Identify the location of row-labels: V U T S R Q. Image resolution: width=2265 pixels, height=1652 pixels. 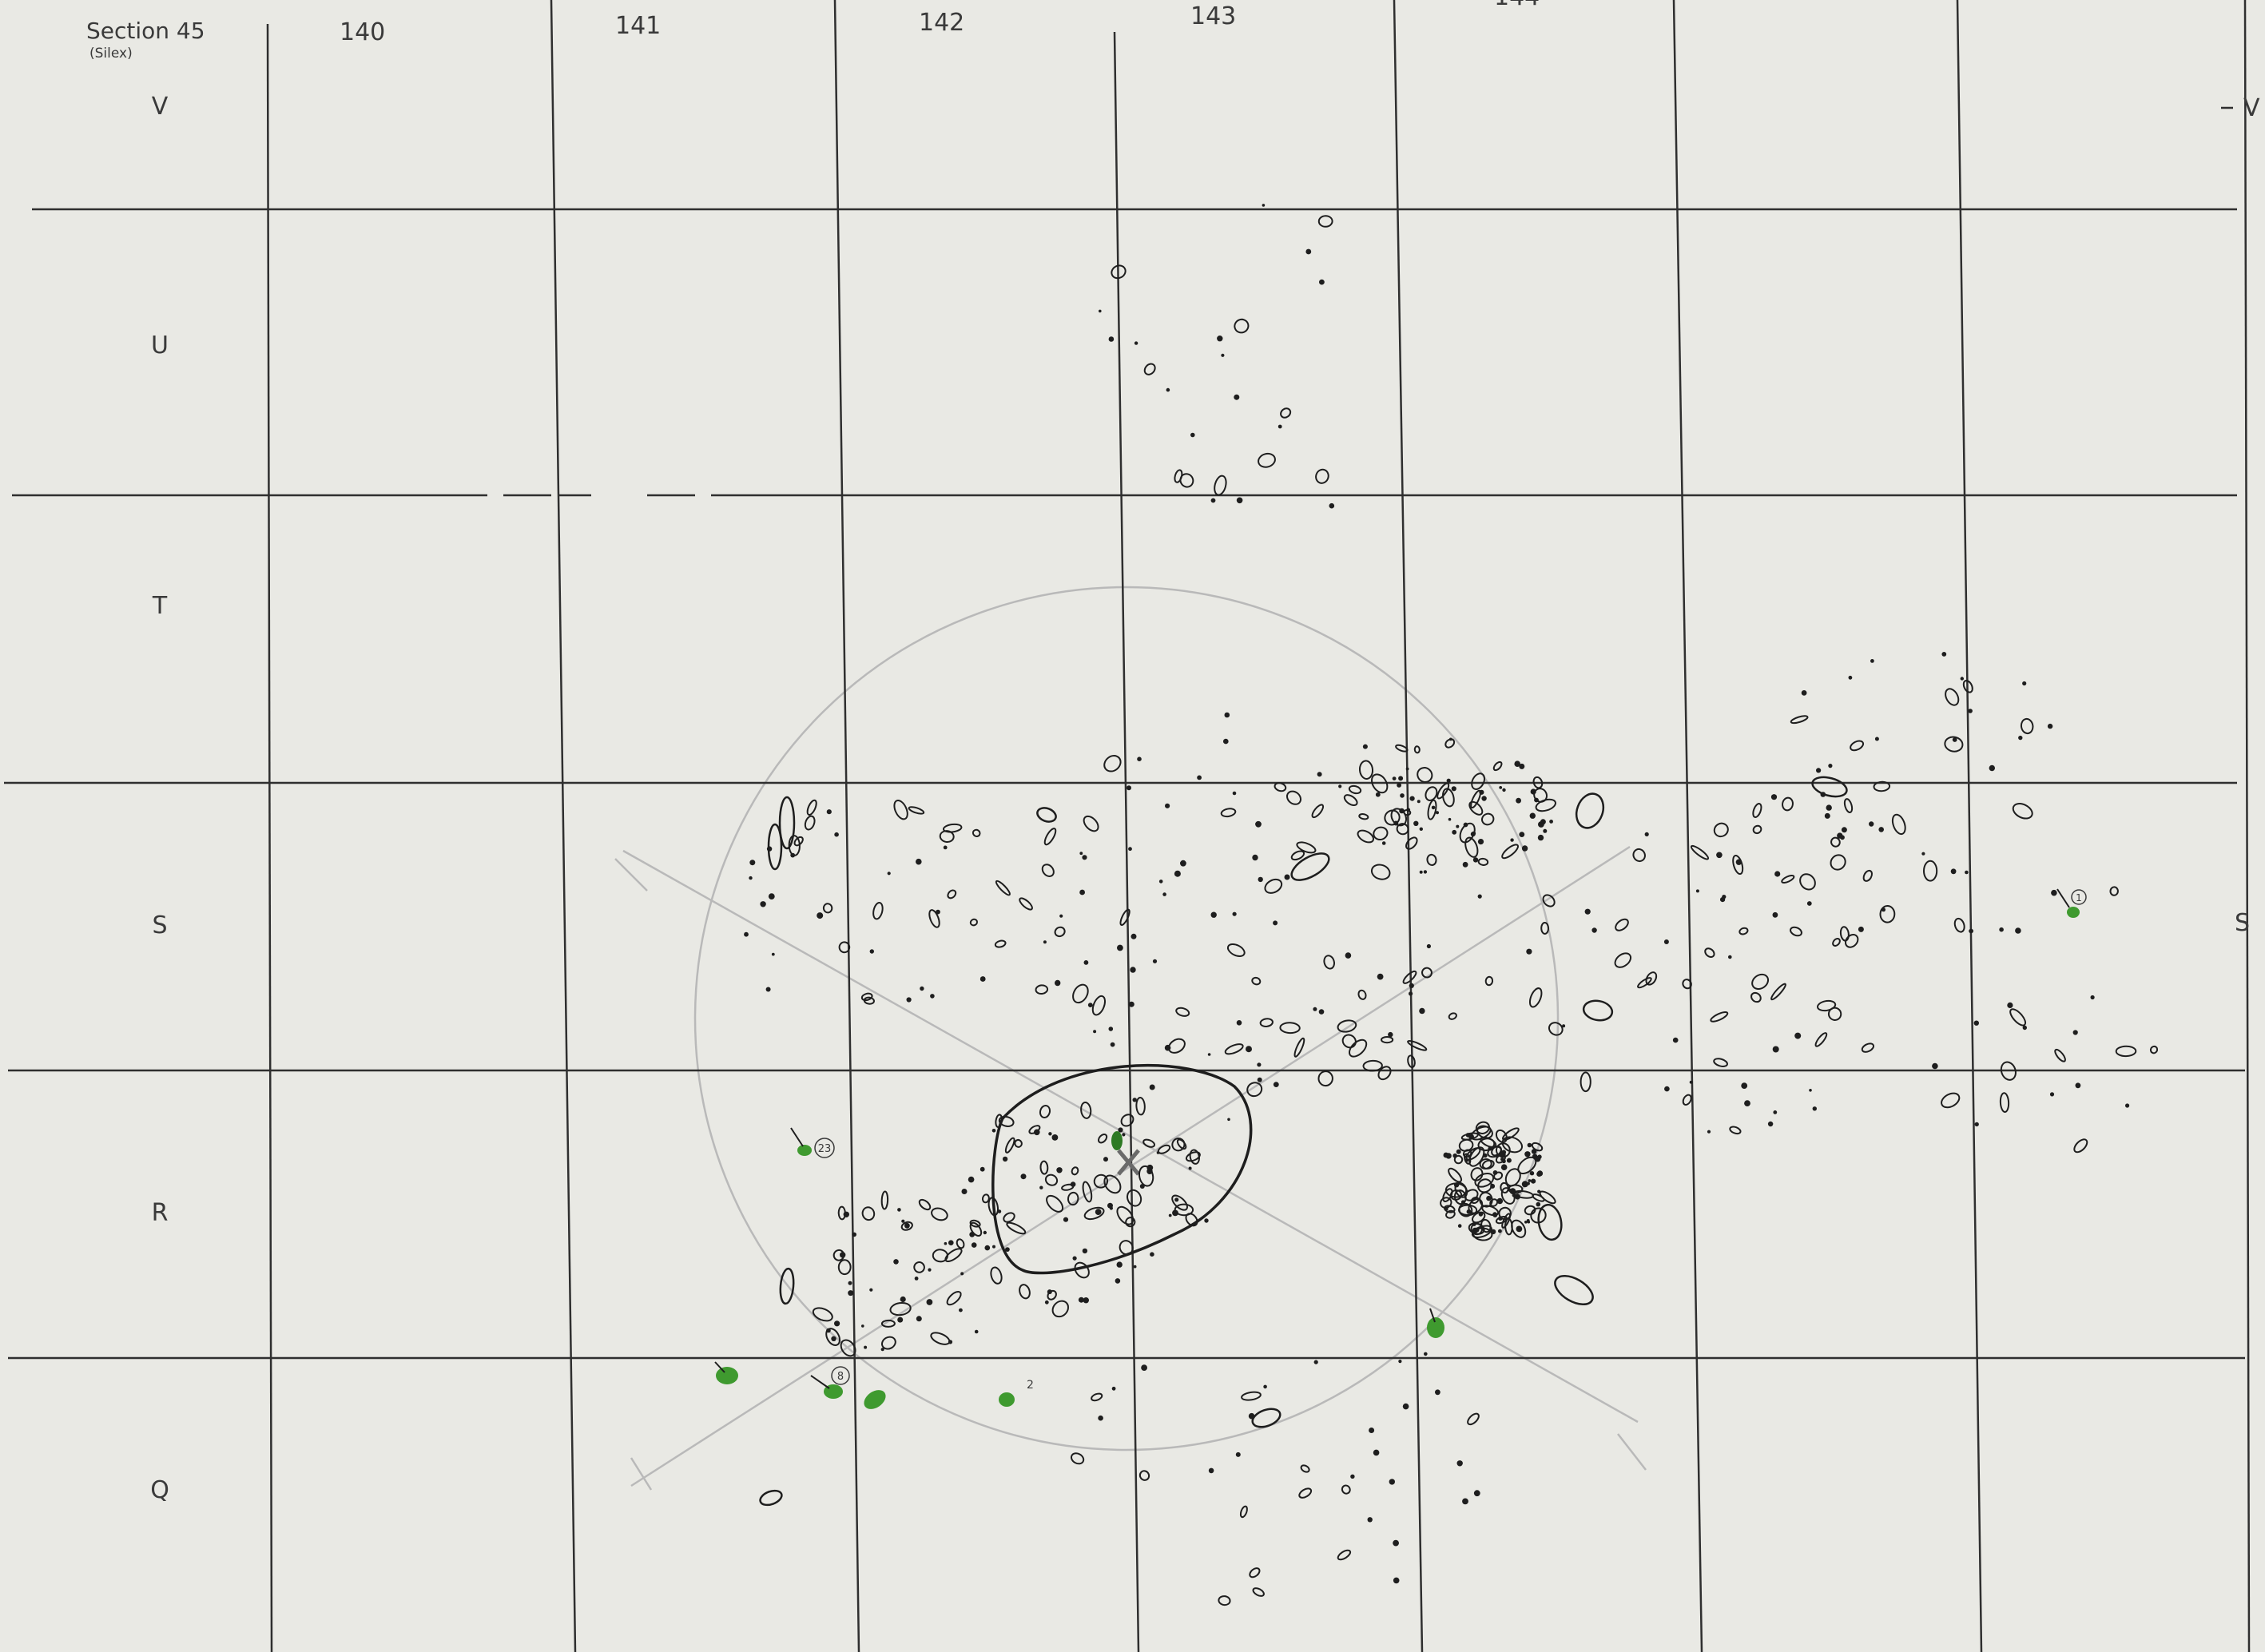
(159, 798).